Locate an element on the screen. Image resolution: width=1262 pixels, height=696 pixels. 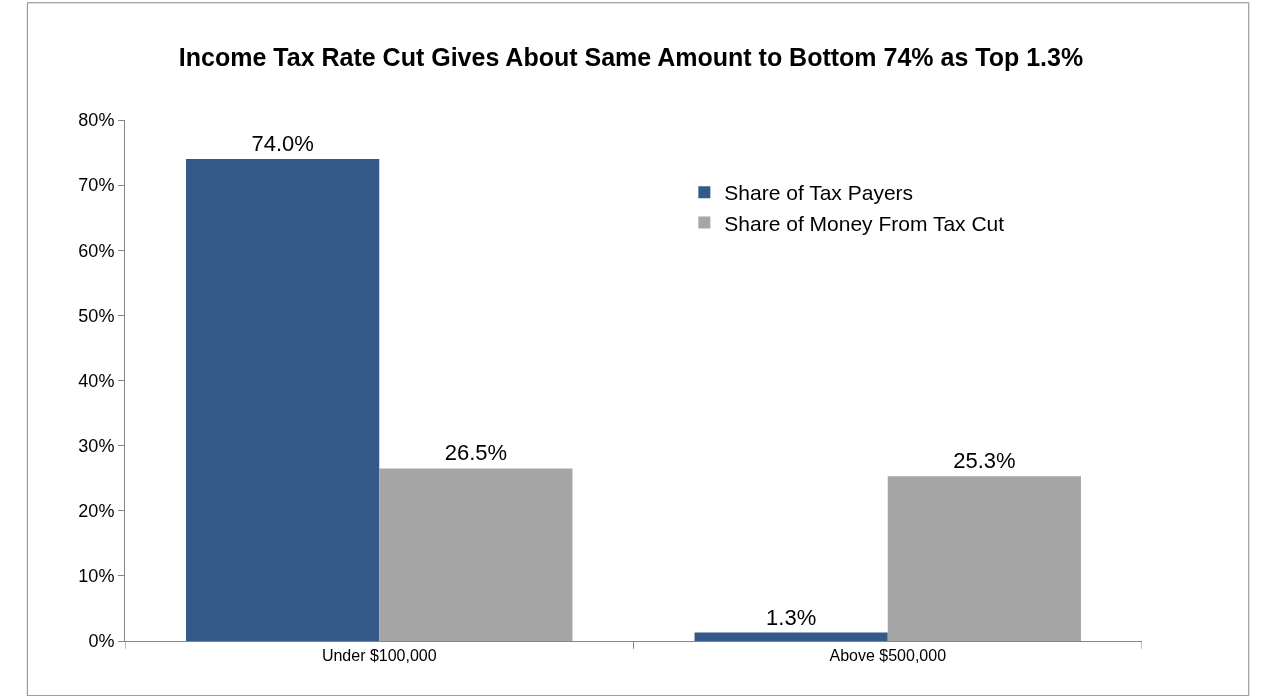
chart-title: Income Tax Rate Cut Gives About Same Amount to Bottom 74% as Top 1.3% is located at coordinates (631, 57).